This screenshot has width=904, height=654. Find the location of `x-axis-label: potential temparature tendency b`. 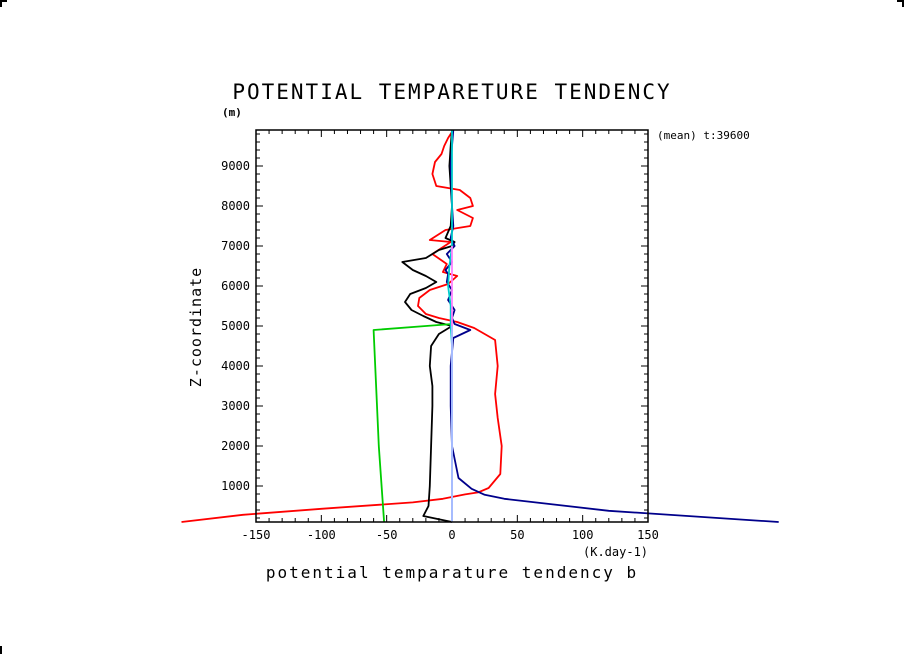

x-axis-label: potential temparature tendency b is located at coordinates (452, 572).